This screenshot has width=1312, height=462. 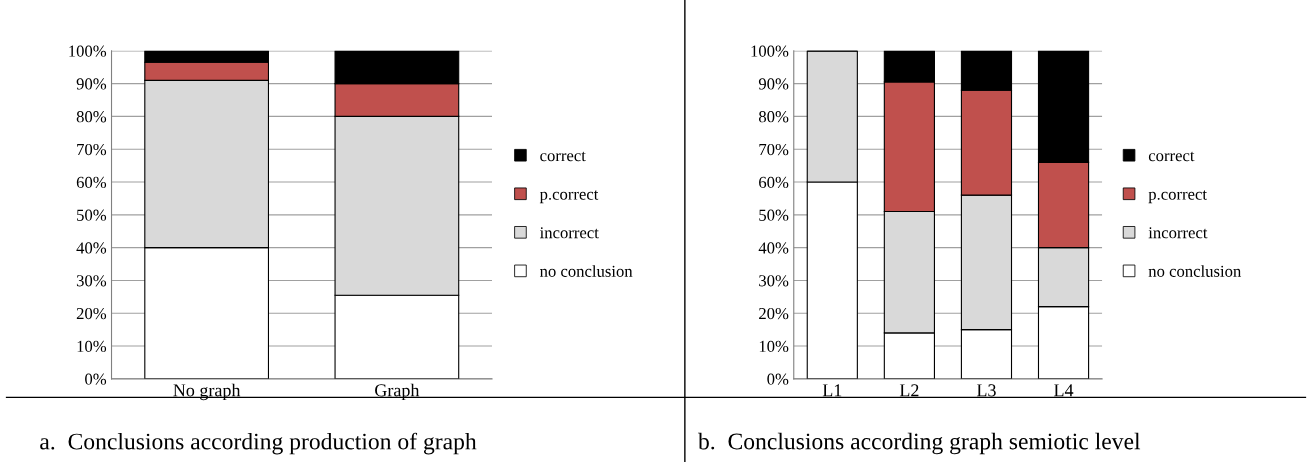 I want to click on x-tick-label: L4, so click(x=1064, y=390).